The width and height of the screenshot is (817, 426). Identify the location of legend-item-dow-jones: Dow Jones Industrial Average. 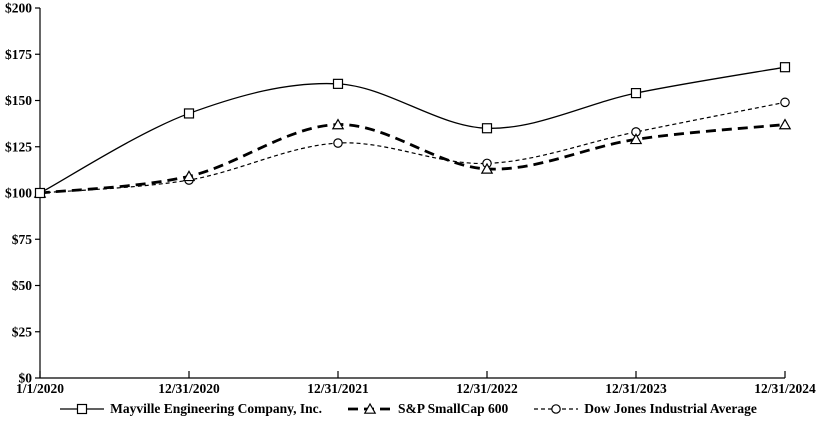
(645, 409).